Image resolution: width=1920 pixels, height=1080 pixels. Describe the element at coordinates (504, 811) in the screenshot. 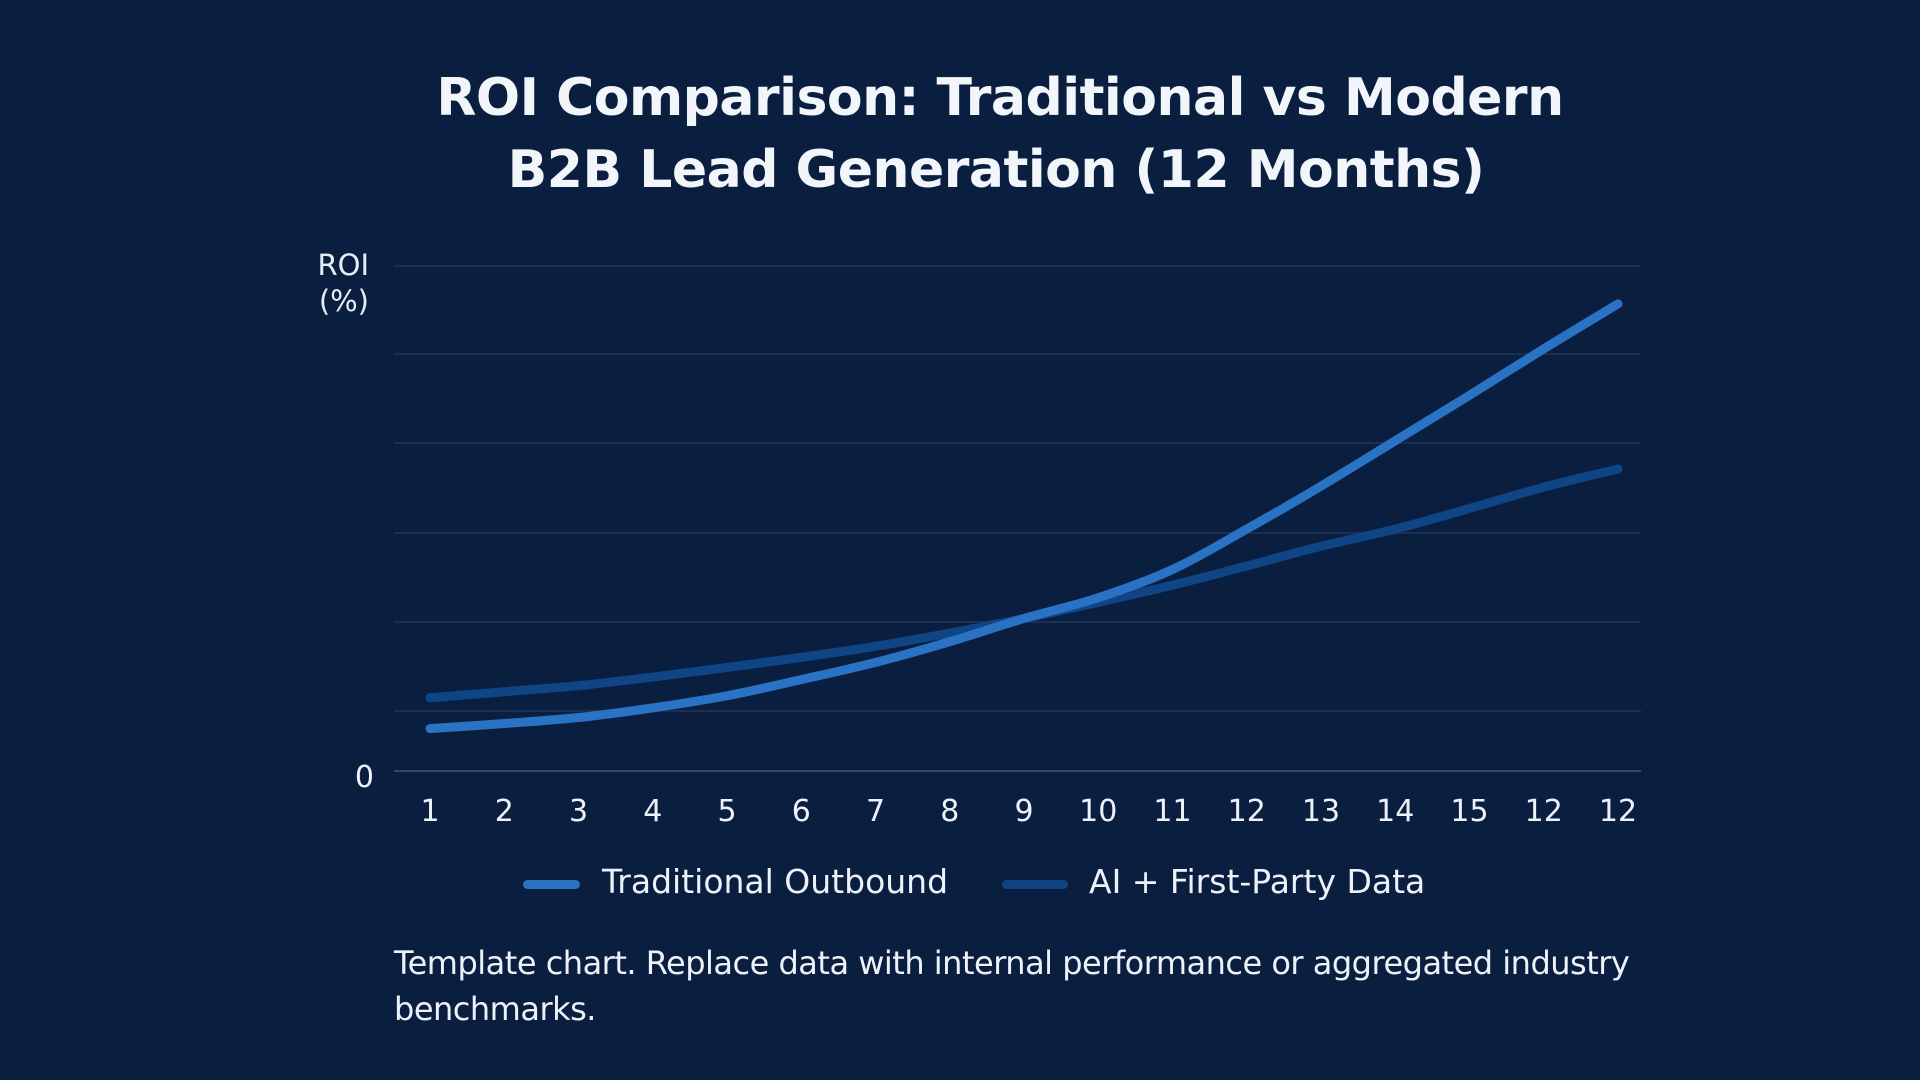

I see `x-tick-label: 2` at that location.